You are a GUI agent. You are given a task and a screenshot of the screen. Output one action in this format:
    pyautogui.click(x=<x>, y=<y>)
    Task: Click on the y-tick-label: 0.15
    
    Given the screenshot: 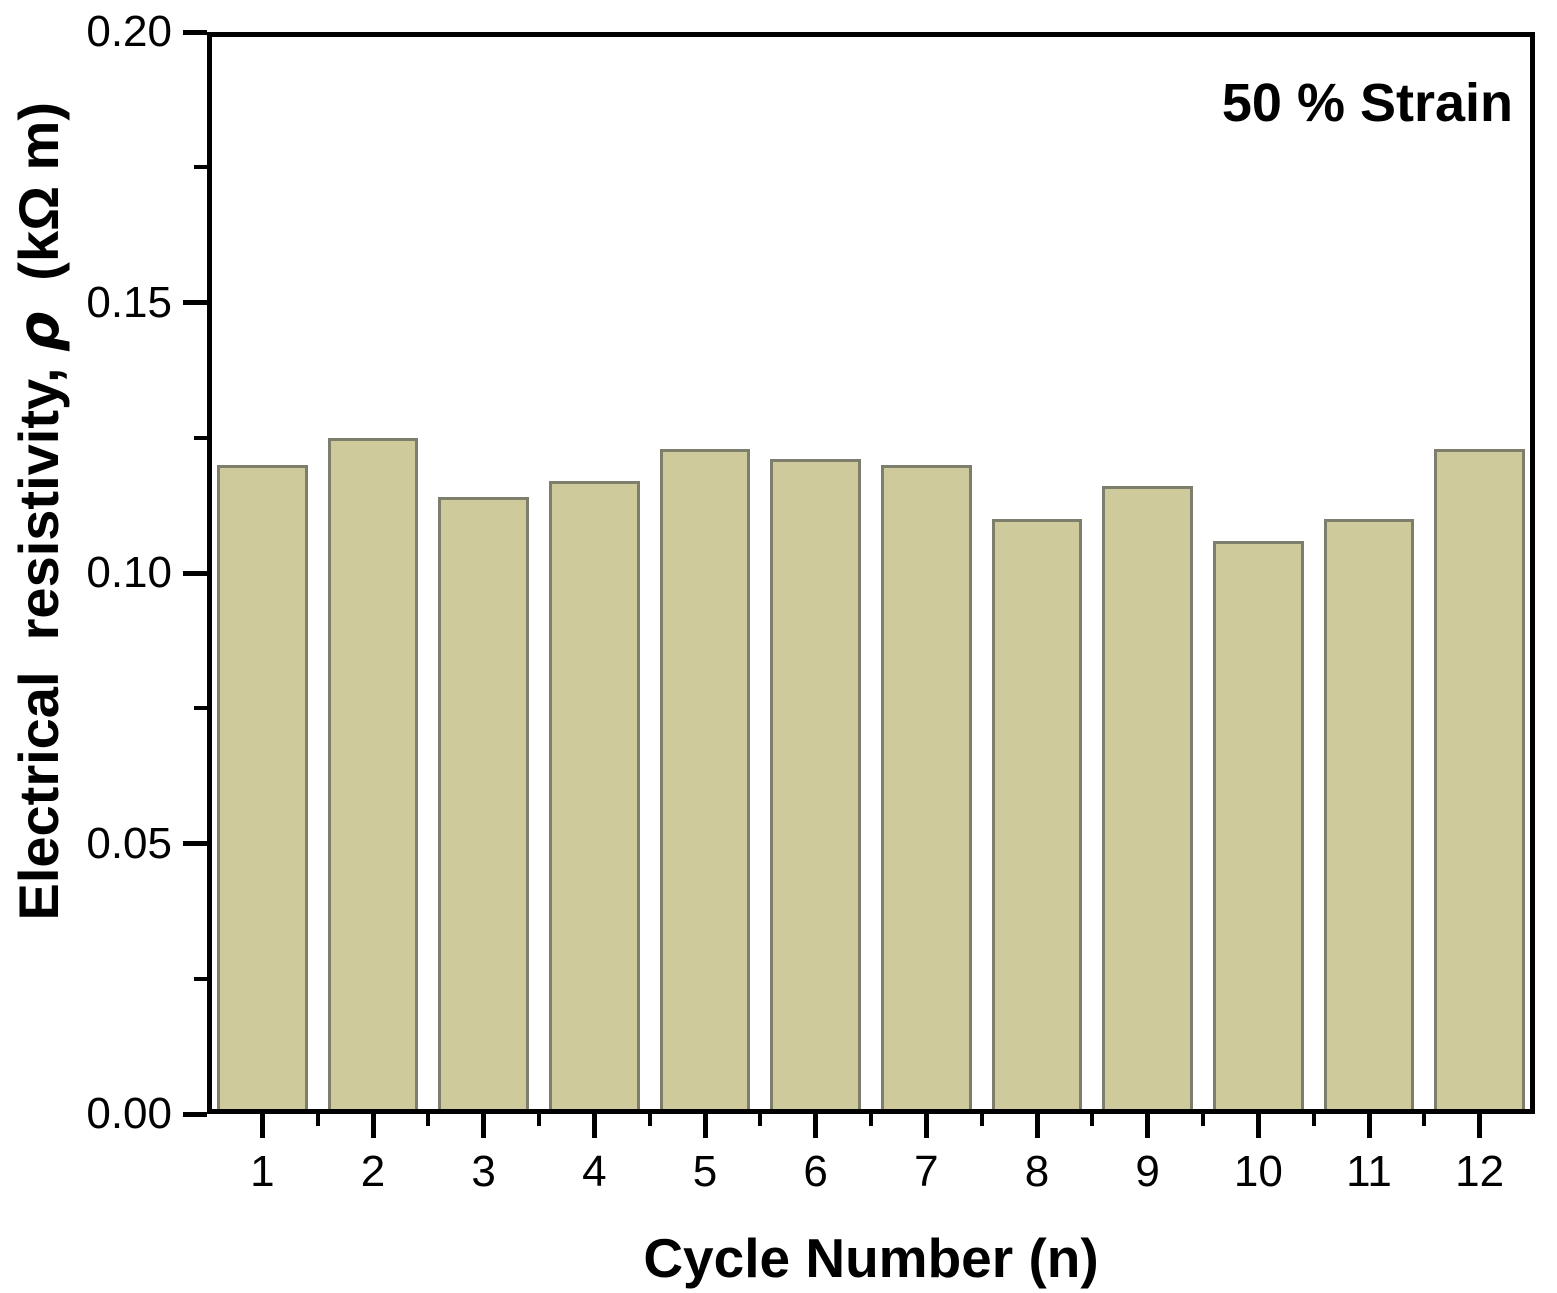 What is the action you would take?
    pyautogui.click(x=129, y=302)
    